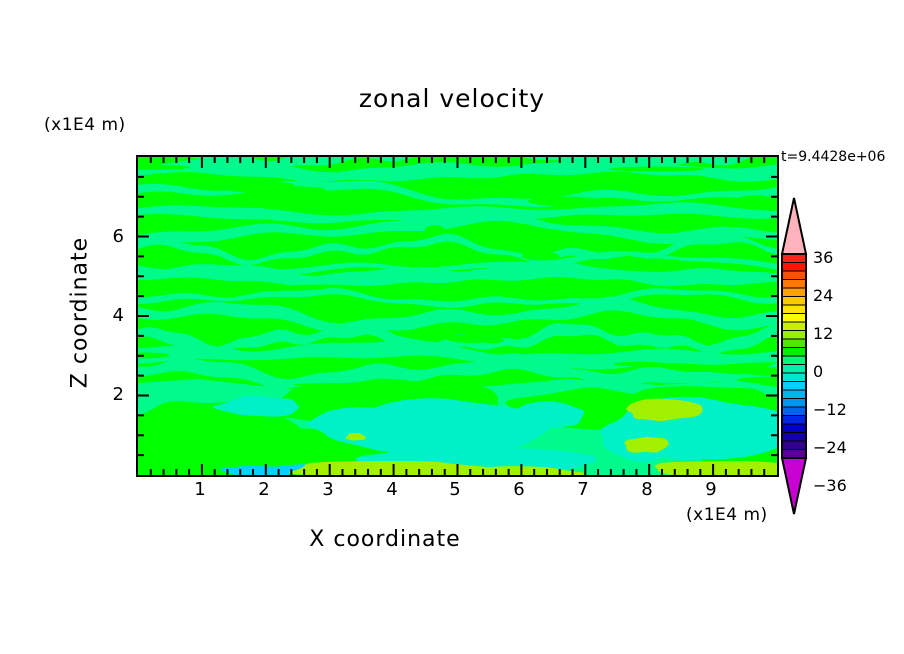 This screenshot has height=654, width=904. I want to click on y-tick-label-4: 4, so click(118, 315).